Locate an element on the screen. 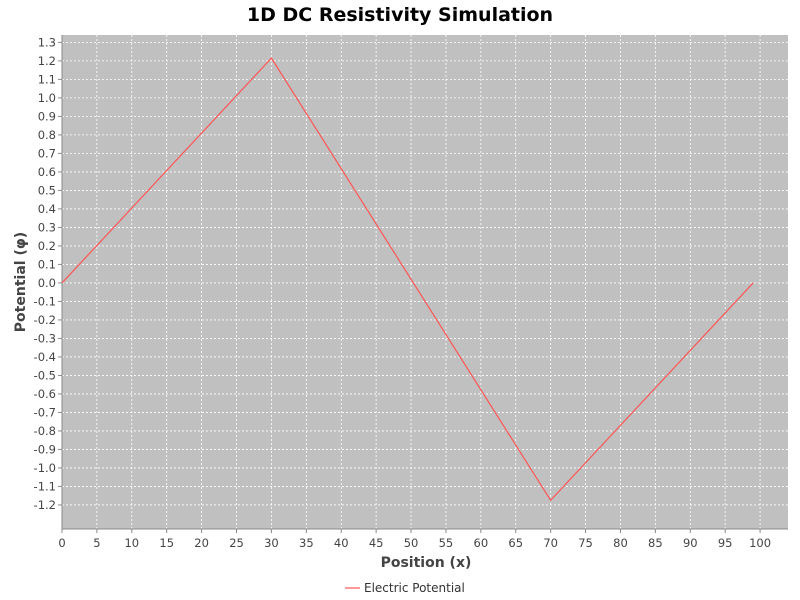 The image size is (800, 600). y-tick-label: -0.3 is located at coordinates (45, 338).